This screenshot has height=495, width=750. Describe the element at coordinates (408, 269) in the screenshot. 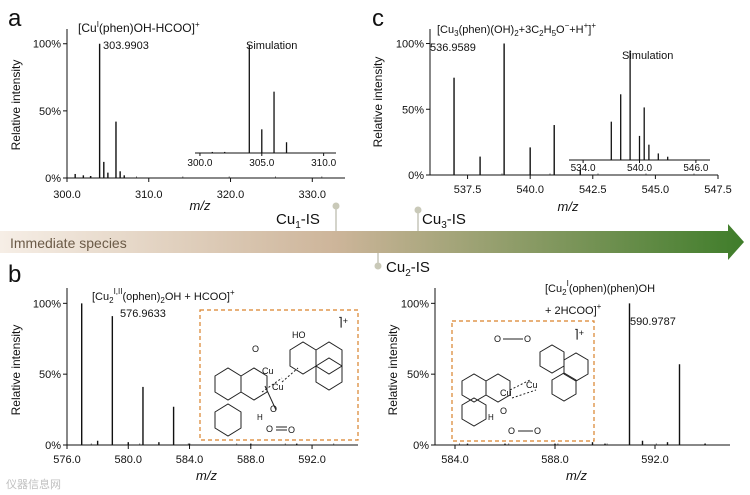

I see `cu2-label: Cu2-IS` at that location.